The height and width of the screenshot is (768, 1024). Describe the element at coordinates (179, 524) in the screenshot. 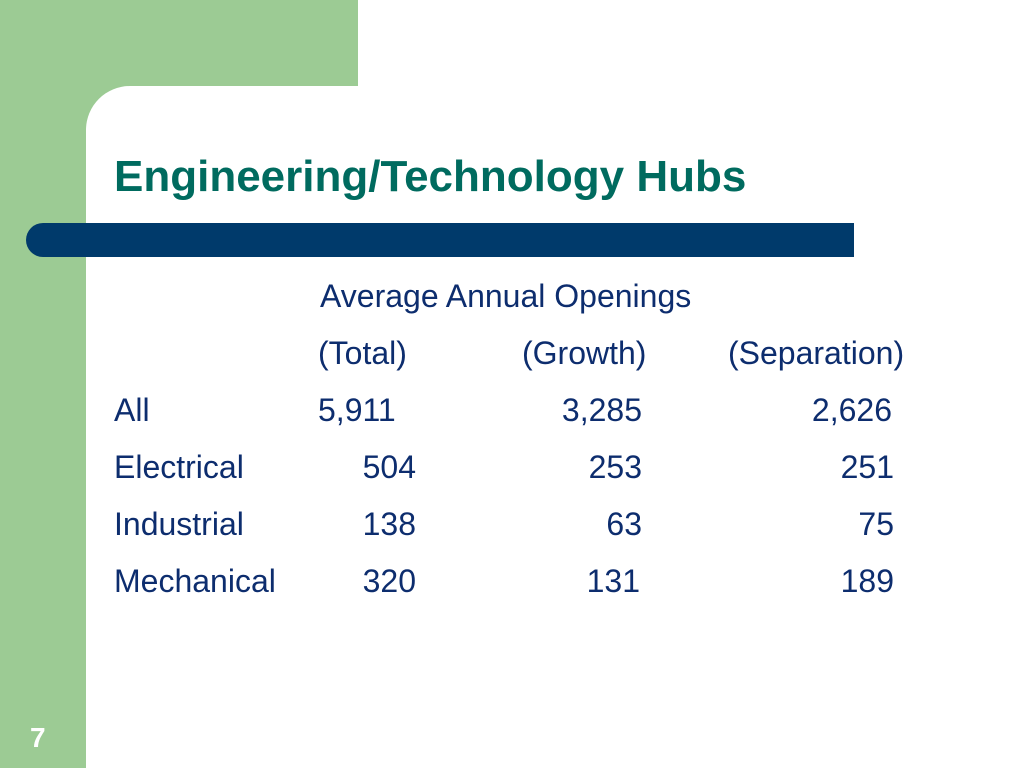

I see `row-label: Industrial` at that location.